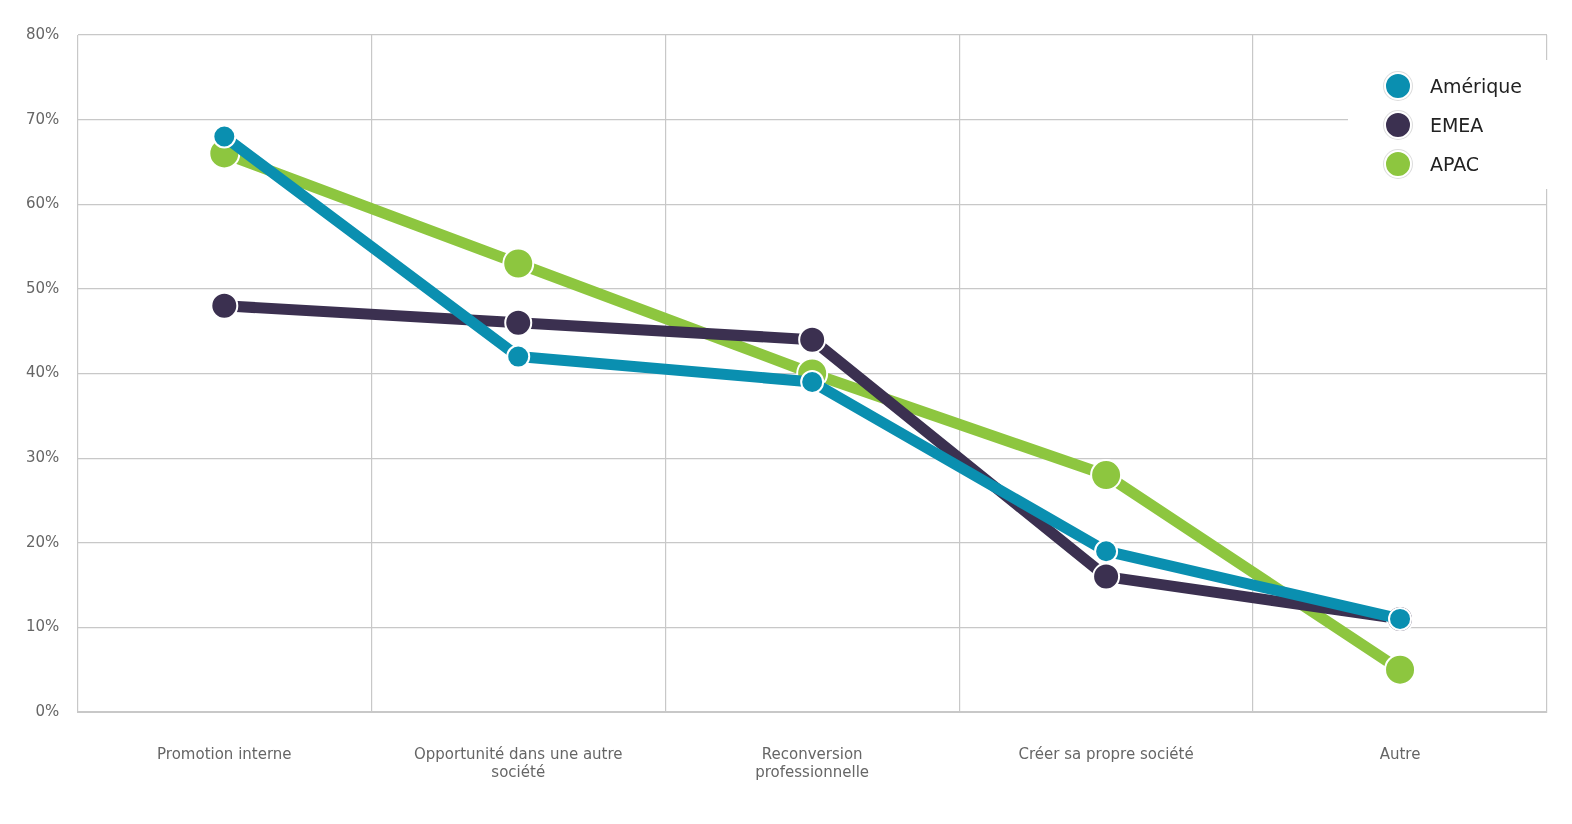  I want to click on legend-label: APAC, so click(1454, 163).